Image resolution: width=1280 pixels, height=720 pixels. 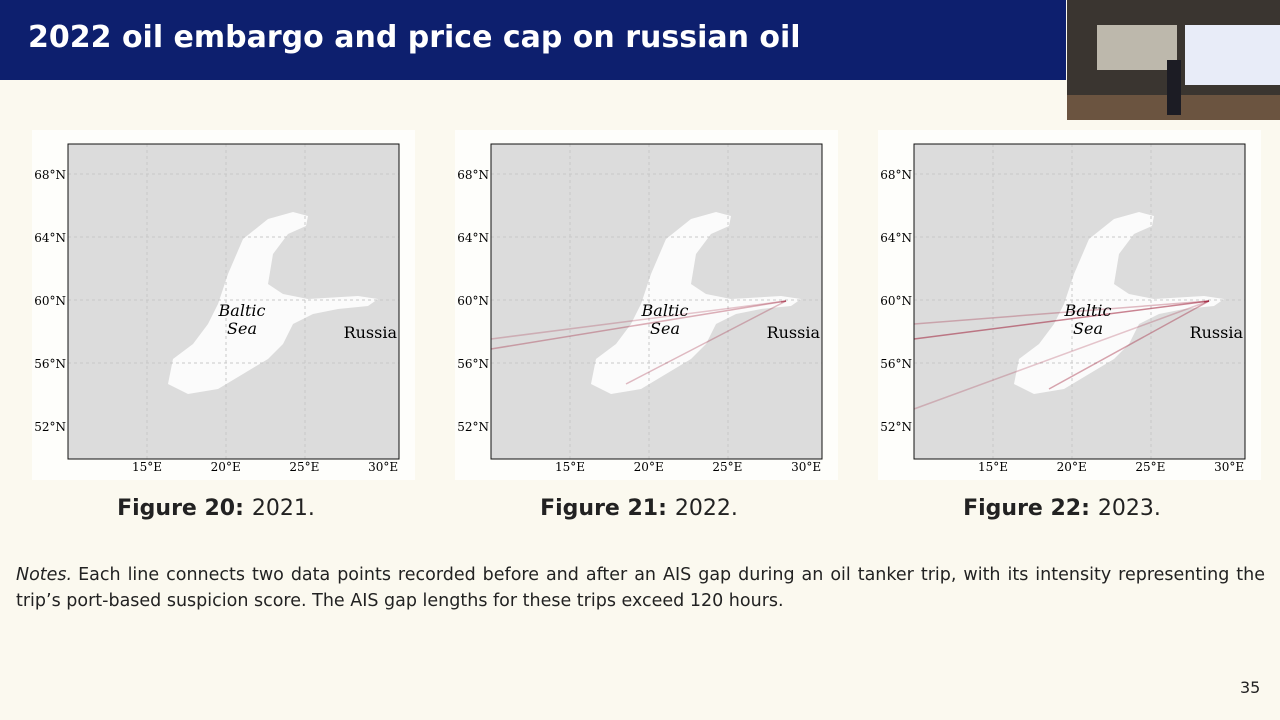 What do you see at coordinates (1173, 60) in the screenshot?
I see `webcam-overlay` at bounding box center [1173, 60].